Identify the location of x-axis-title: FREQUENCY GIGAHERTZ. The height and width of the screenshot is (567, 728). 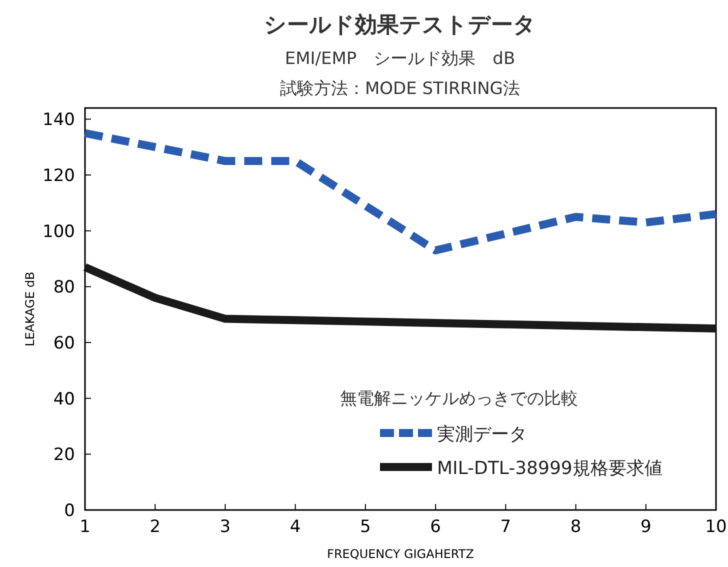
(400, 554).